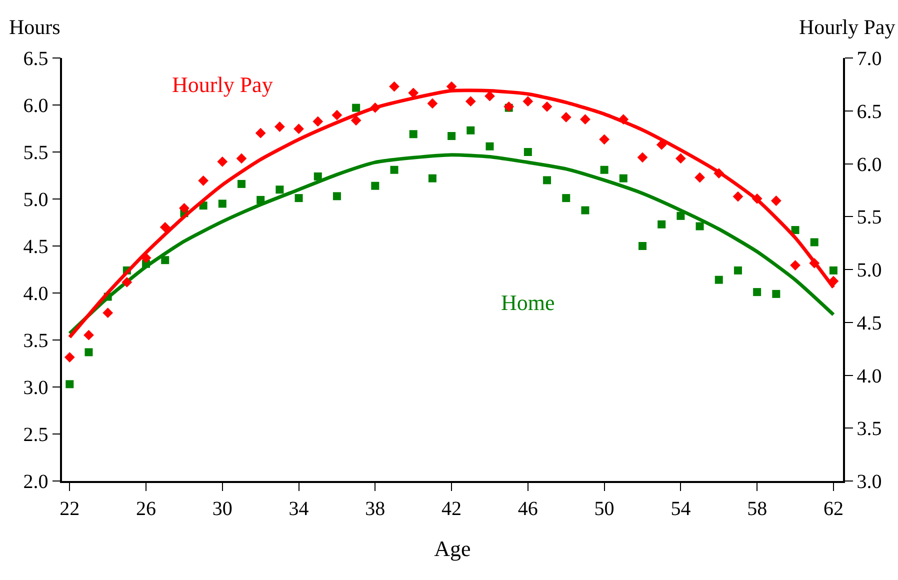 The image size is (898, 580). What do you see at coordinates (869, 59) in the screenshot?
I see `y2-tick-label: 7.0` at bounding box center [869, 59].